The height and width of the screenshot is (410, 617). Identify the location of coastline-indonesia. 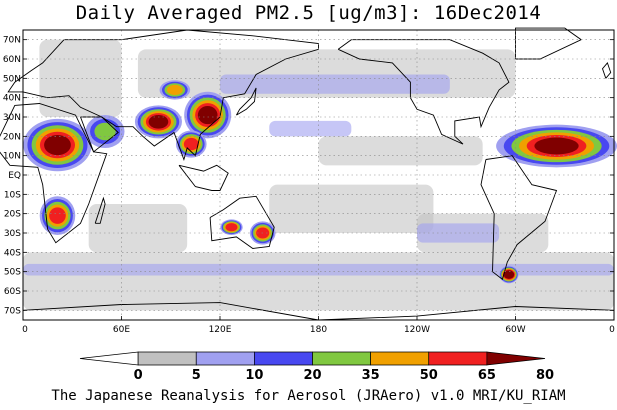
(203, 177).